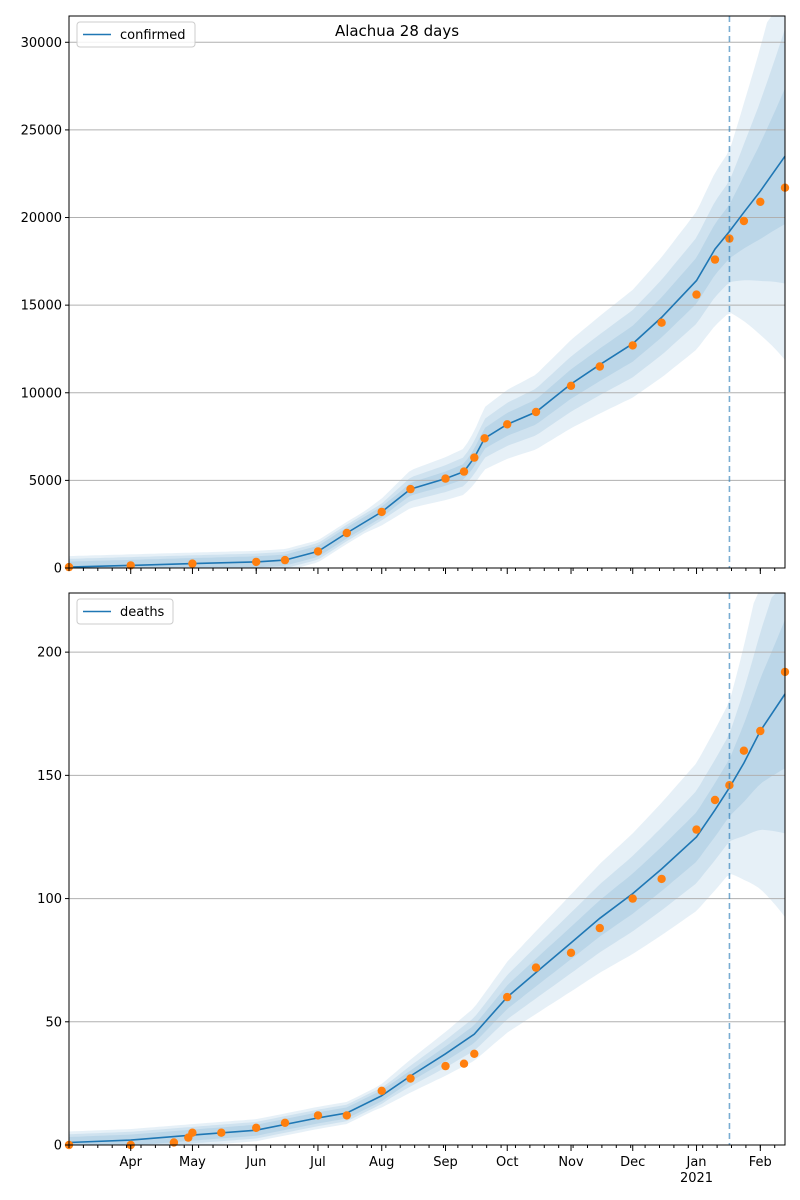  What do you see at coordinates (632, 1162) in the screenshot?
I see `x-tick-label: Dec` at bounding box center [632, 1162].